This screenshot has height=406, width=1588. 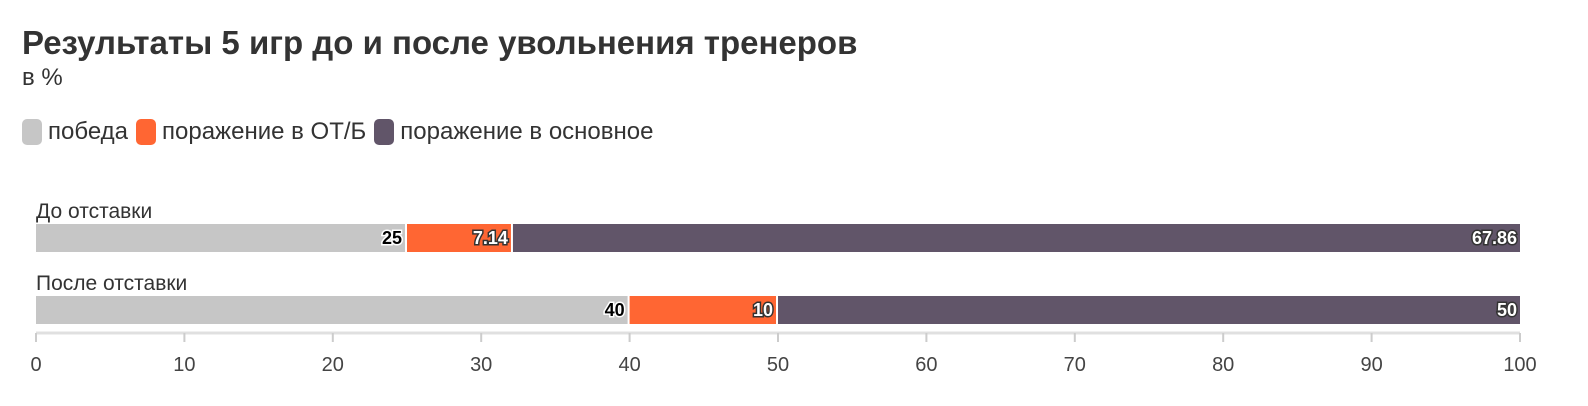 I want to click on legend-swatch-regulation-loss, so click(x=384, y=132).